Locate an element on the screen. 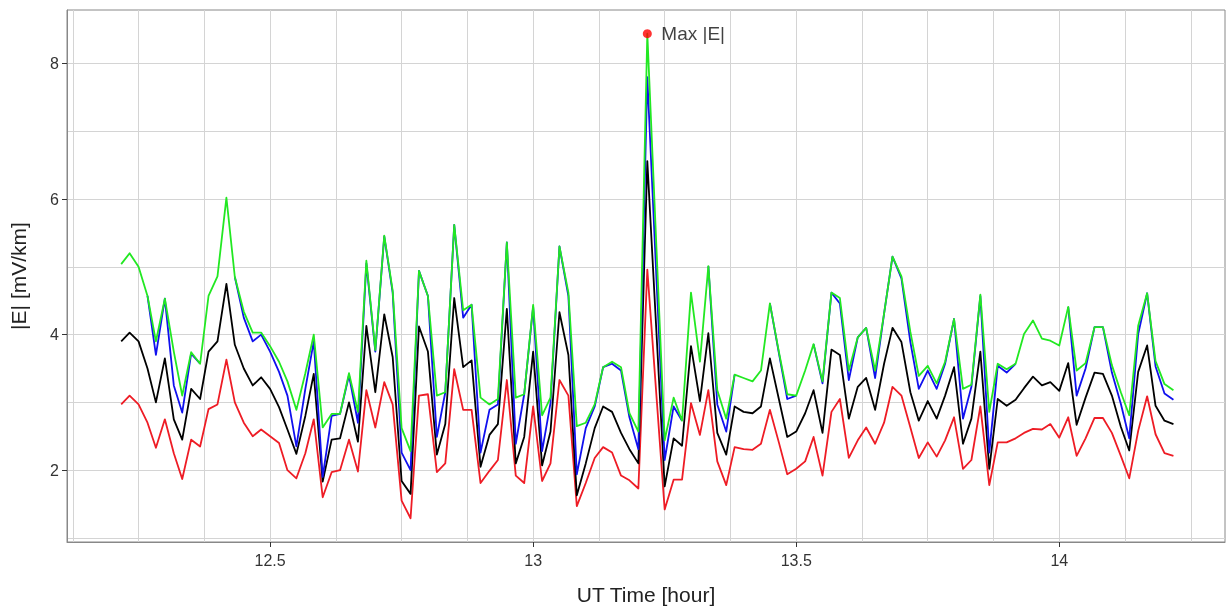  x-tick-label: 14 is located at coordinates (1059, 560).